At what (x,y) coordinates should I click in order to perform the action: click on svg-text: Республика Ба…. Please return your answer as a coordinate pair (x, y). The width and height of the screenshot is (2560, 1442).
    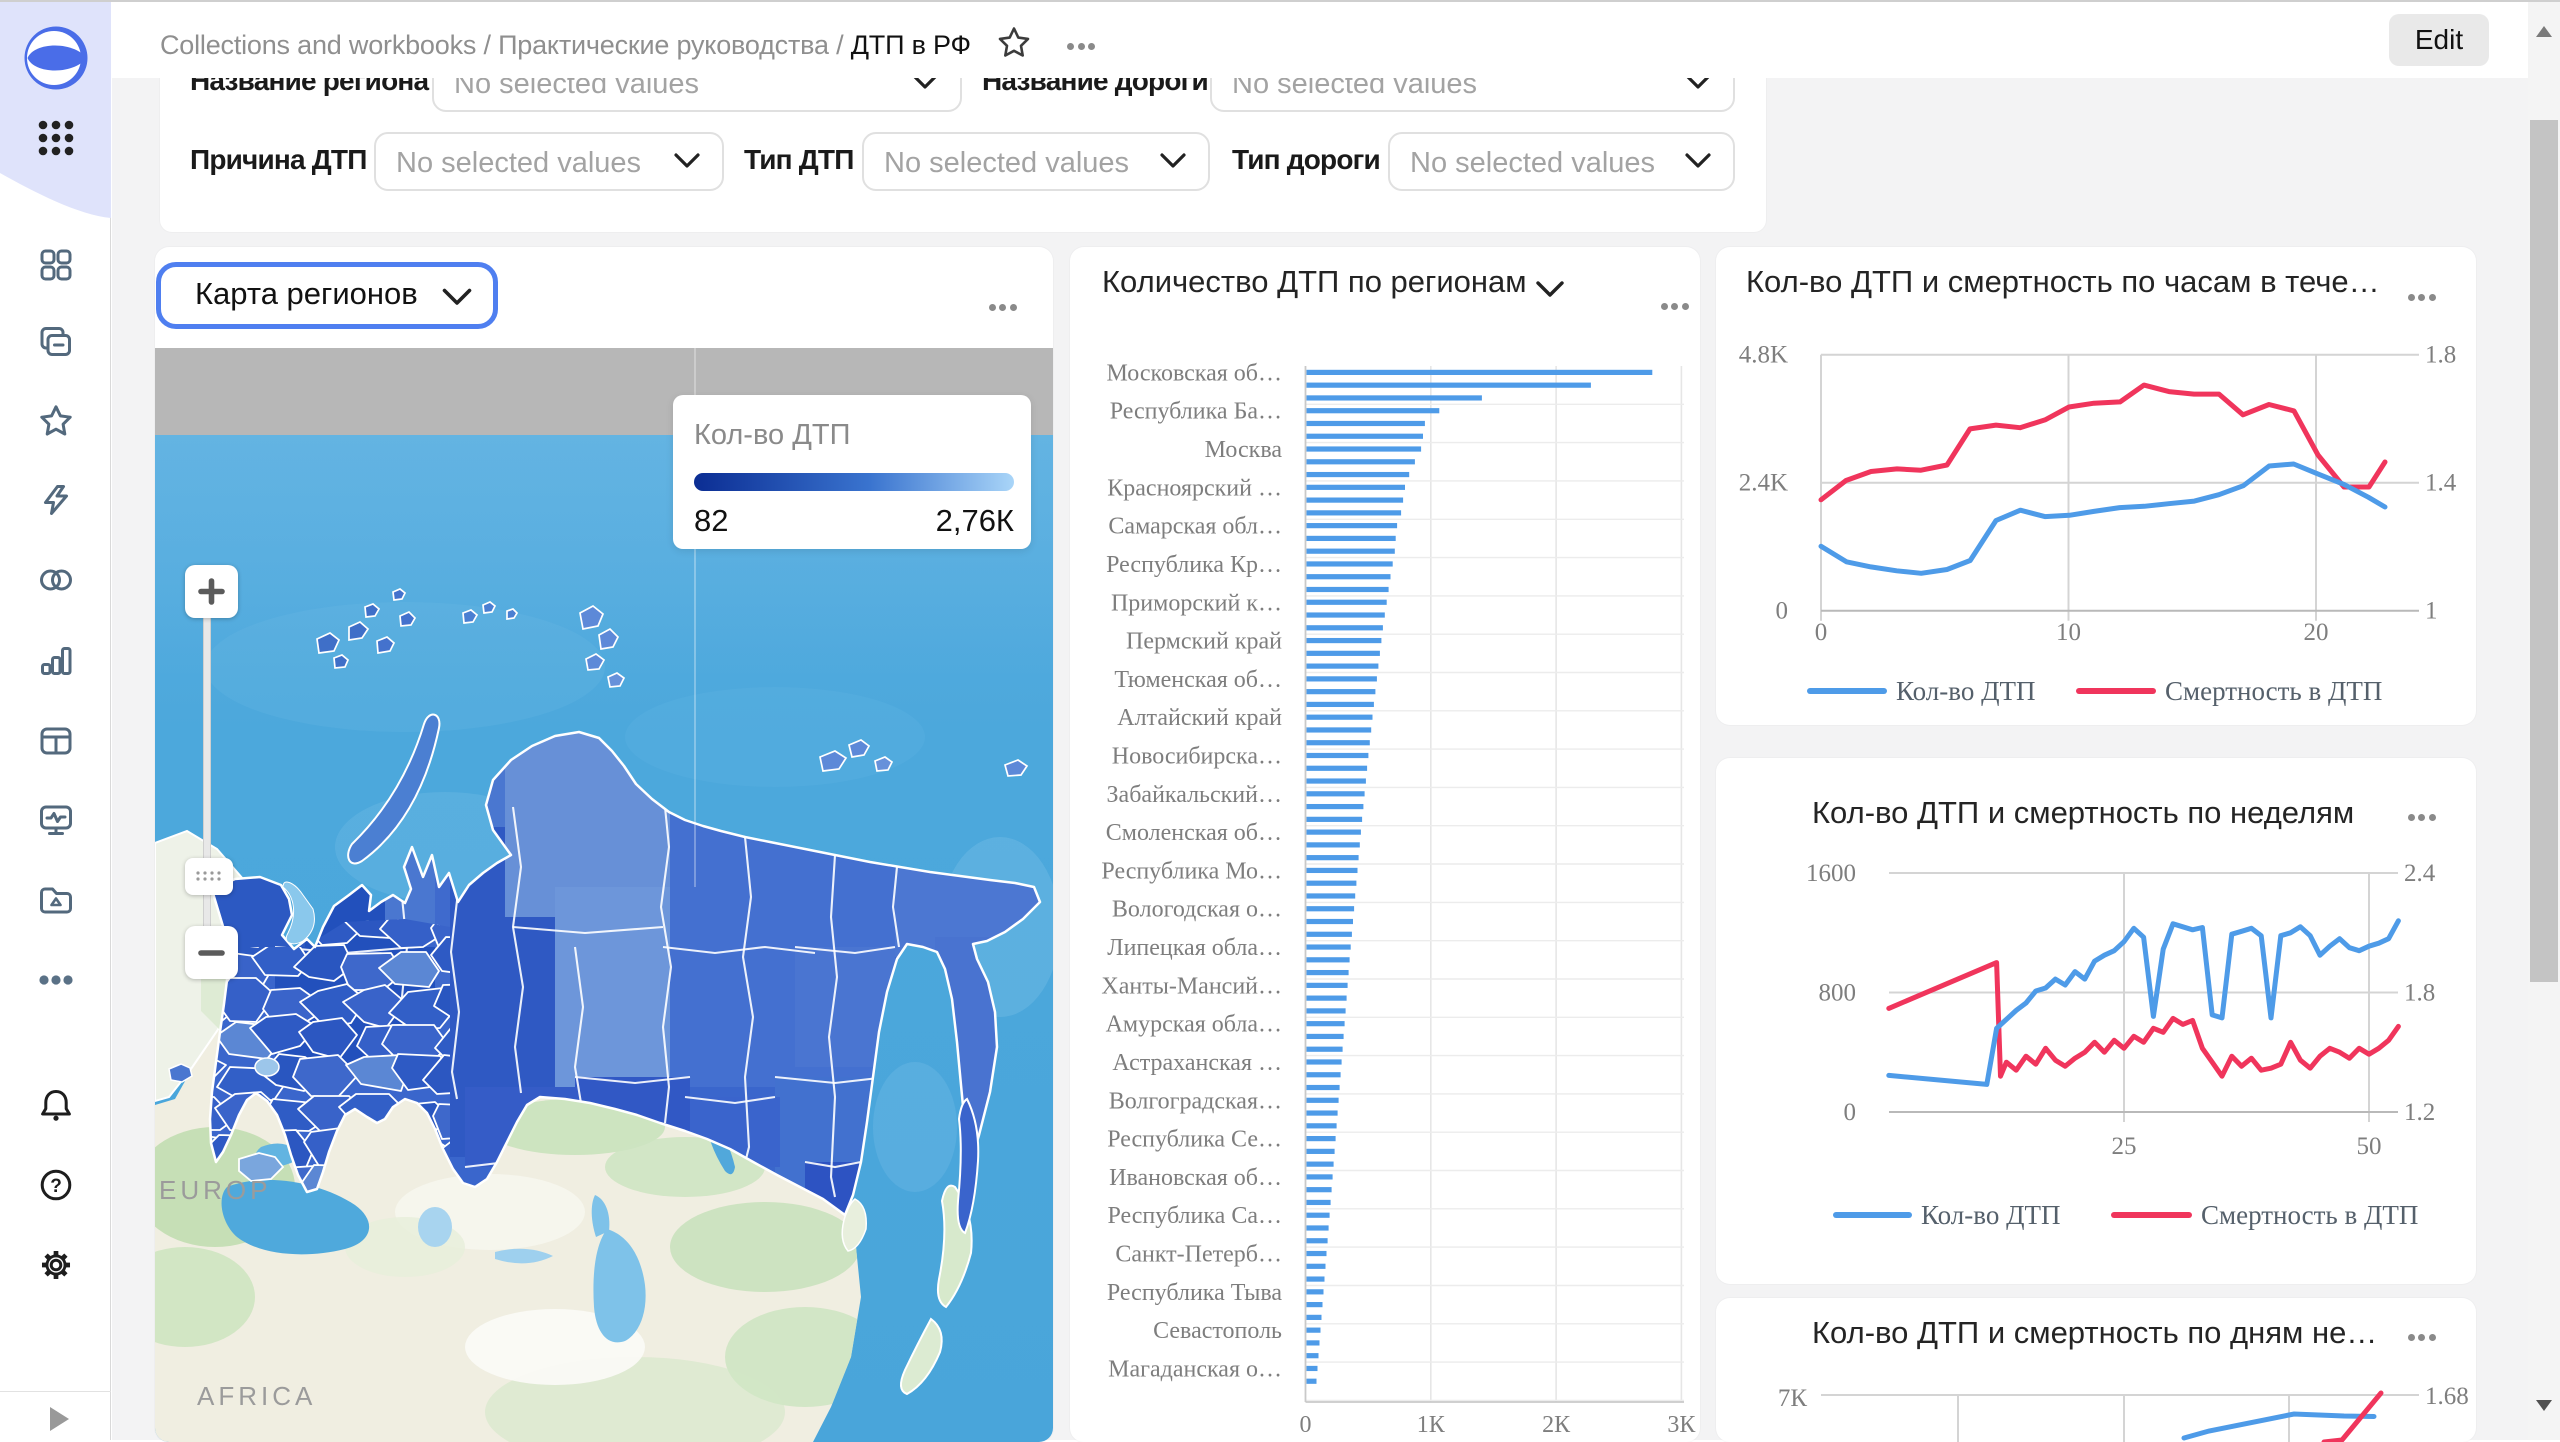
    Looking at the image, I should click on (1196, 412).